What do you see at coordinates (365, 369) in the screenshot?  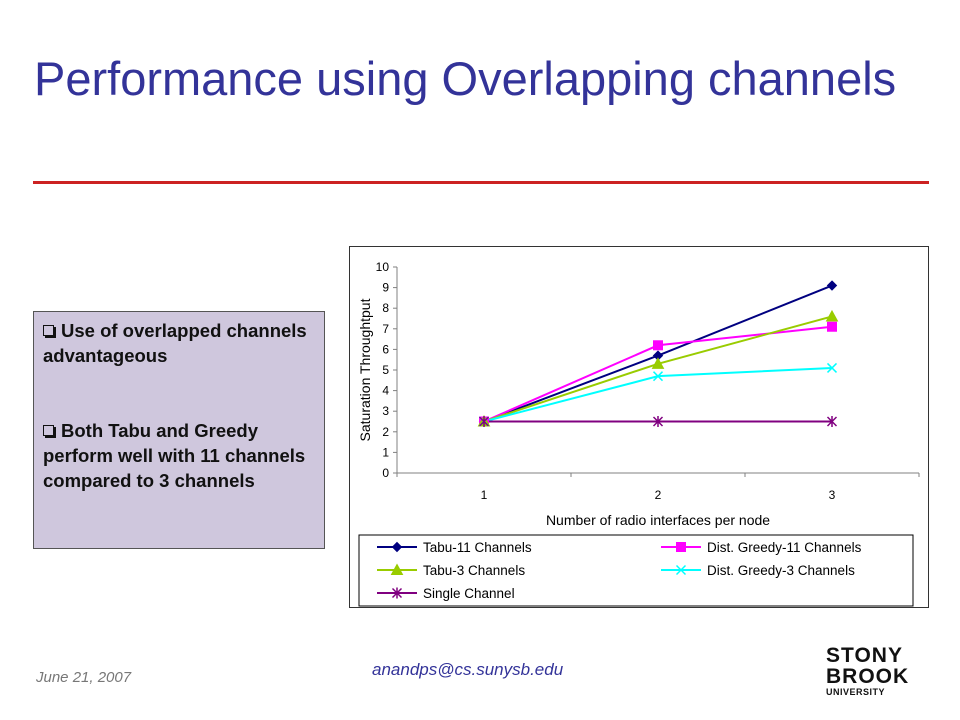 I see `y-axis-label: Saturation Throughtput` at bounding box center [365, 369].